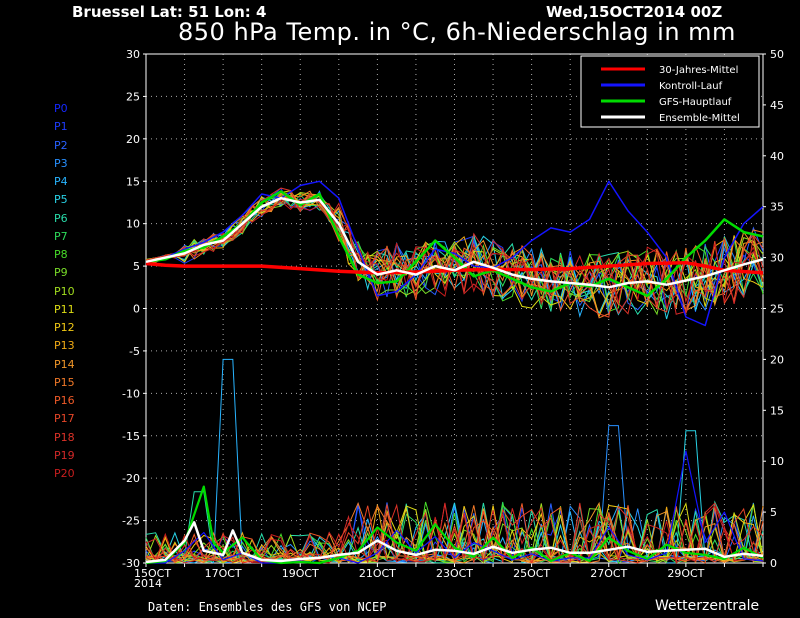 Image resolution: width=800 pixels, height=618 pixels. I want to click on left-tick-label: -20, so click(131, 478).